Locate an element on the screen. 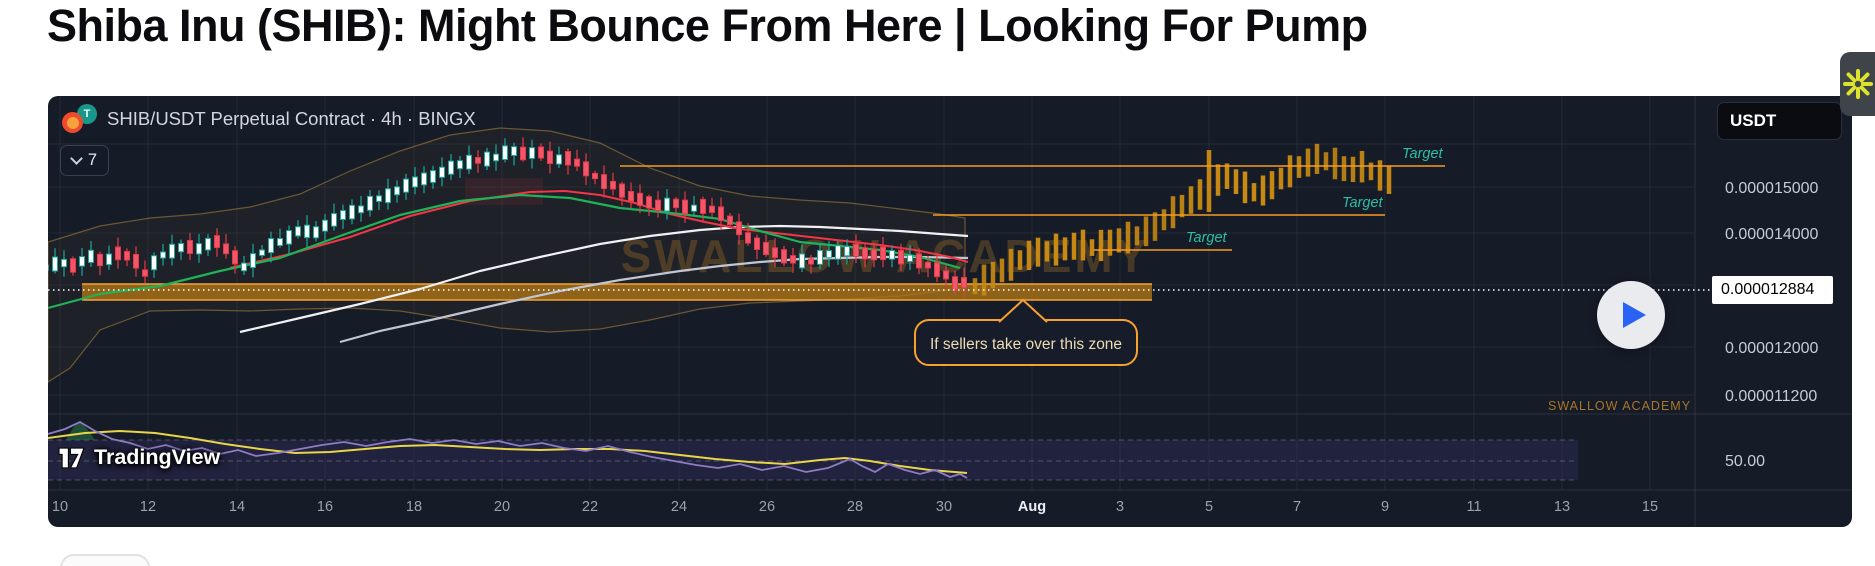  partial-bottom-button is located at coordinates (105, 560).